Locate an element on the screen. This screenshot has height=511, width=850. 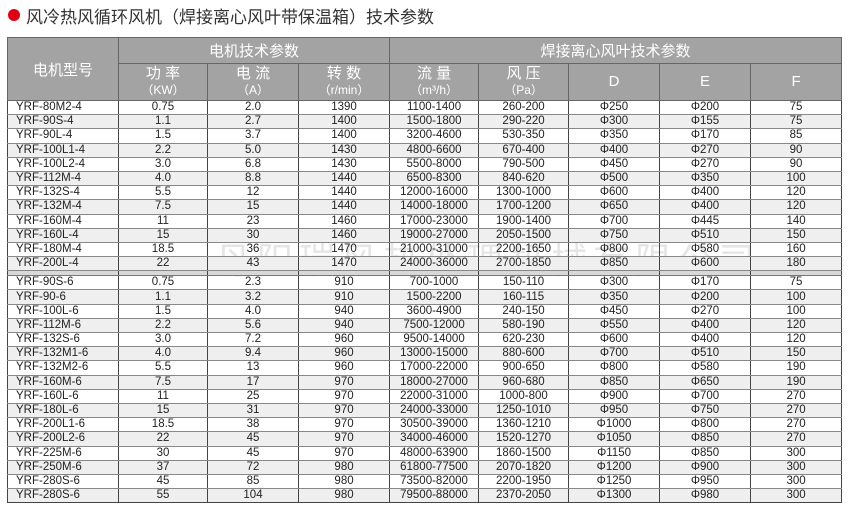
value-cell: 73500-82000 is located at coordinates (434, 482).